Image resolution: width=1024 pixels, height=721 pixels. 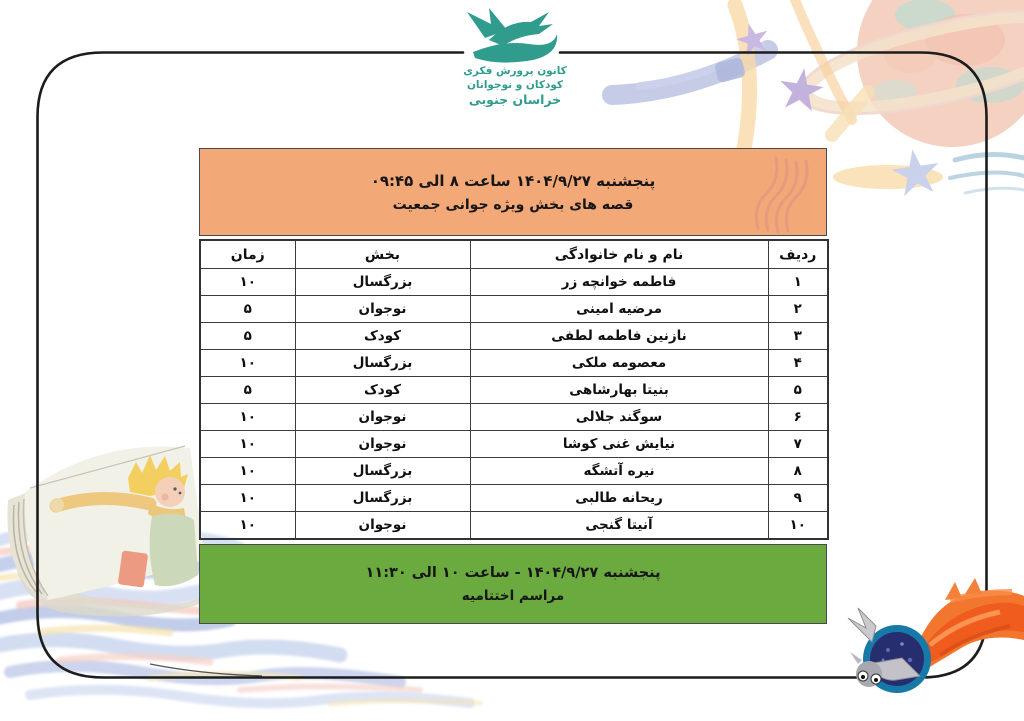 I want to click on cell-name: مرضیه امینی, so click(x=619, y=309).